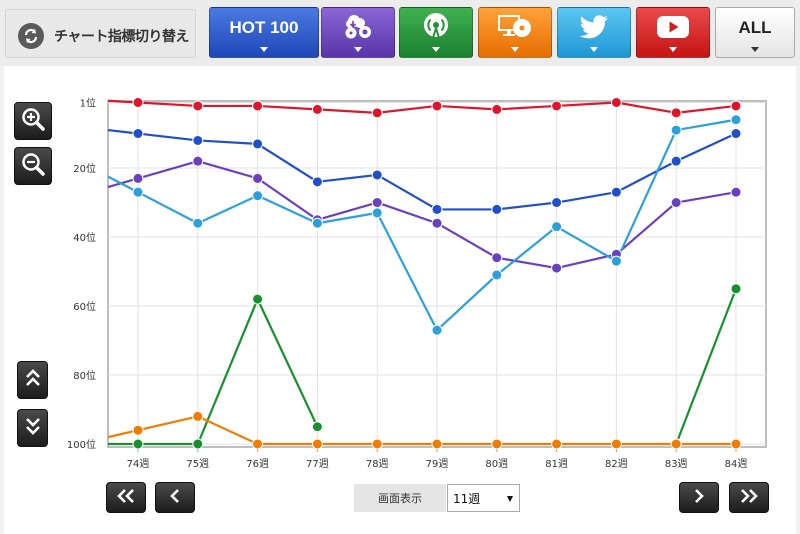 The image size is (800, 534). What do you see at coordinates (437, 464) in the screenshot?
I see `x-tick-label: 79週` at bounding box center [437, 464].